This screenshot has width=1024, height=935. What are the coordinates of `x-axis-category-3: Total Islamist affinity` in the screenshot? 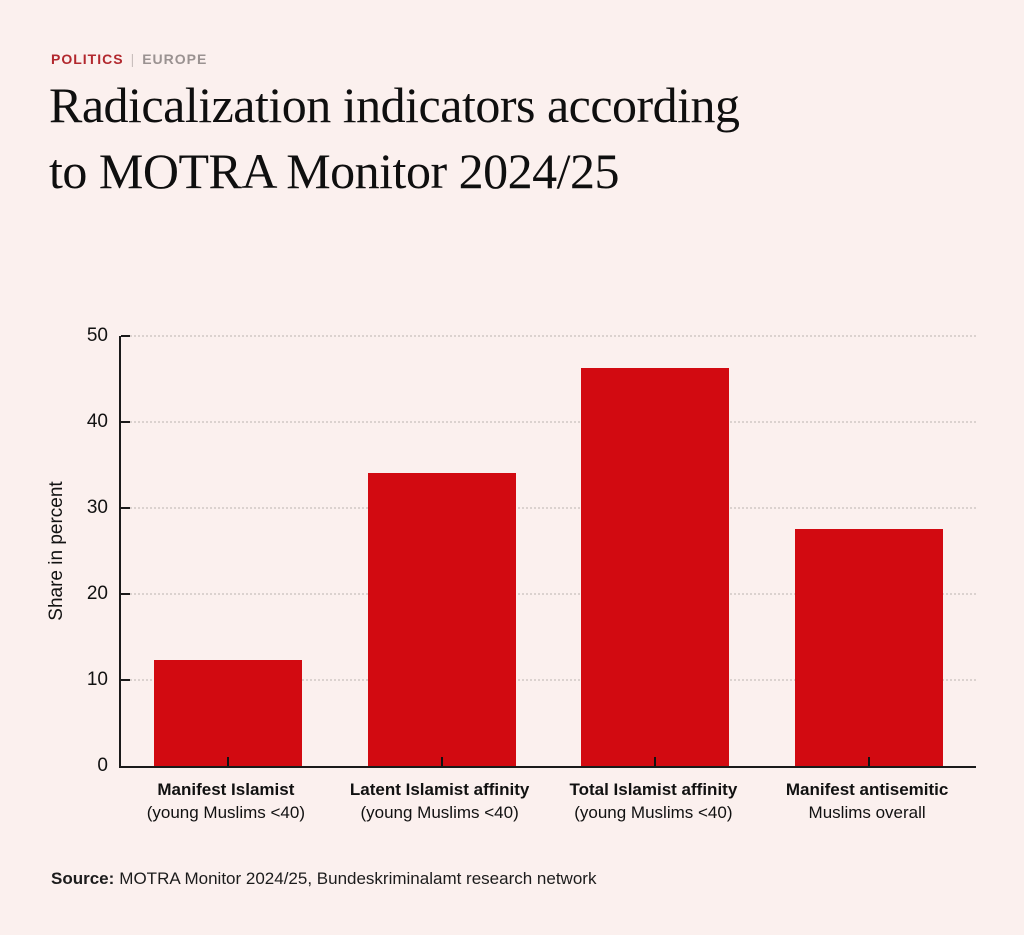 It's located at (653, 789).